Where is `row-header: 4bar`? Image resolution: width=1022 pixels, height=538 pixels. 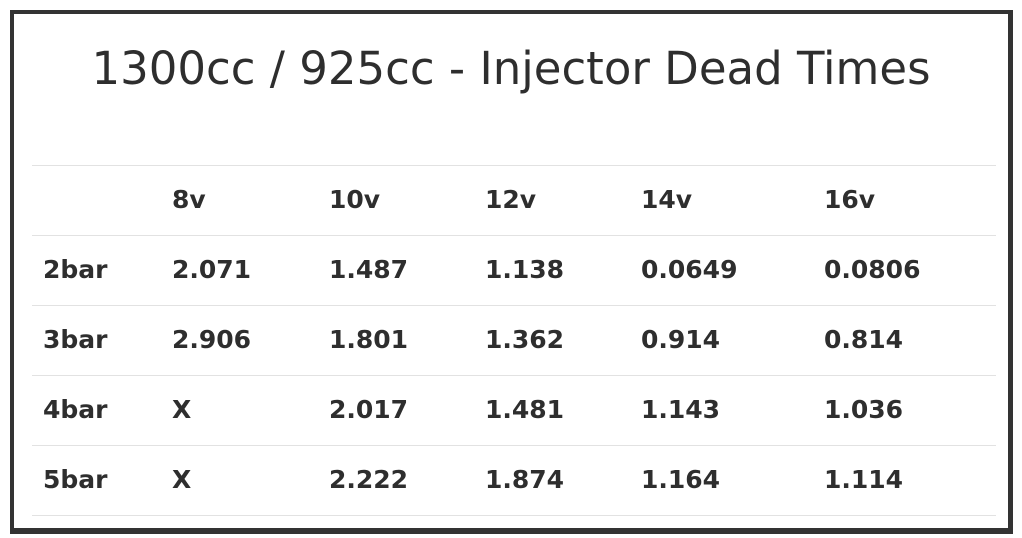 row-header: 4bar is located at coordinates (75, 409).